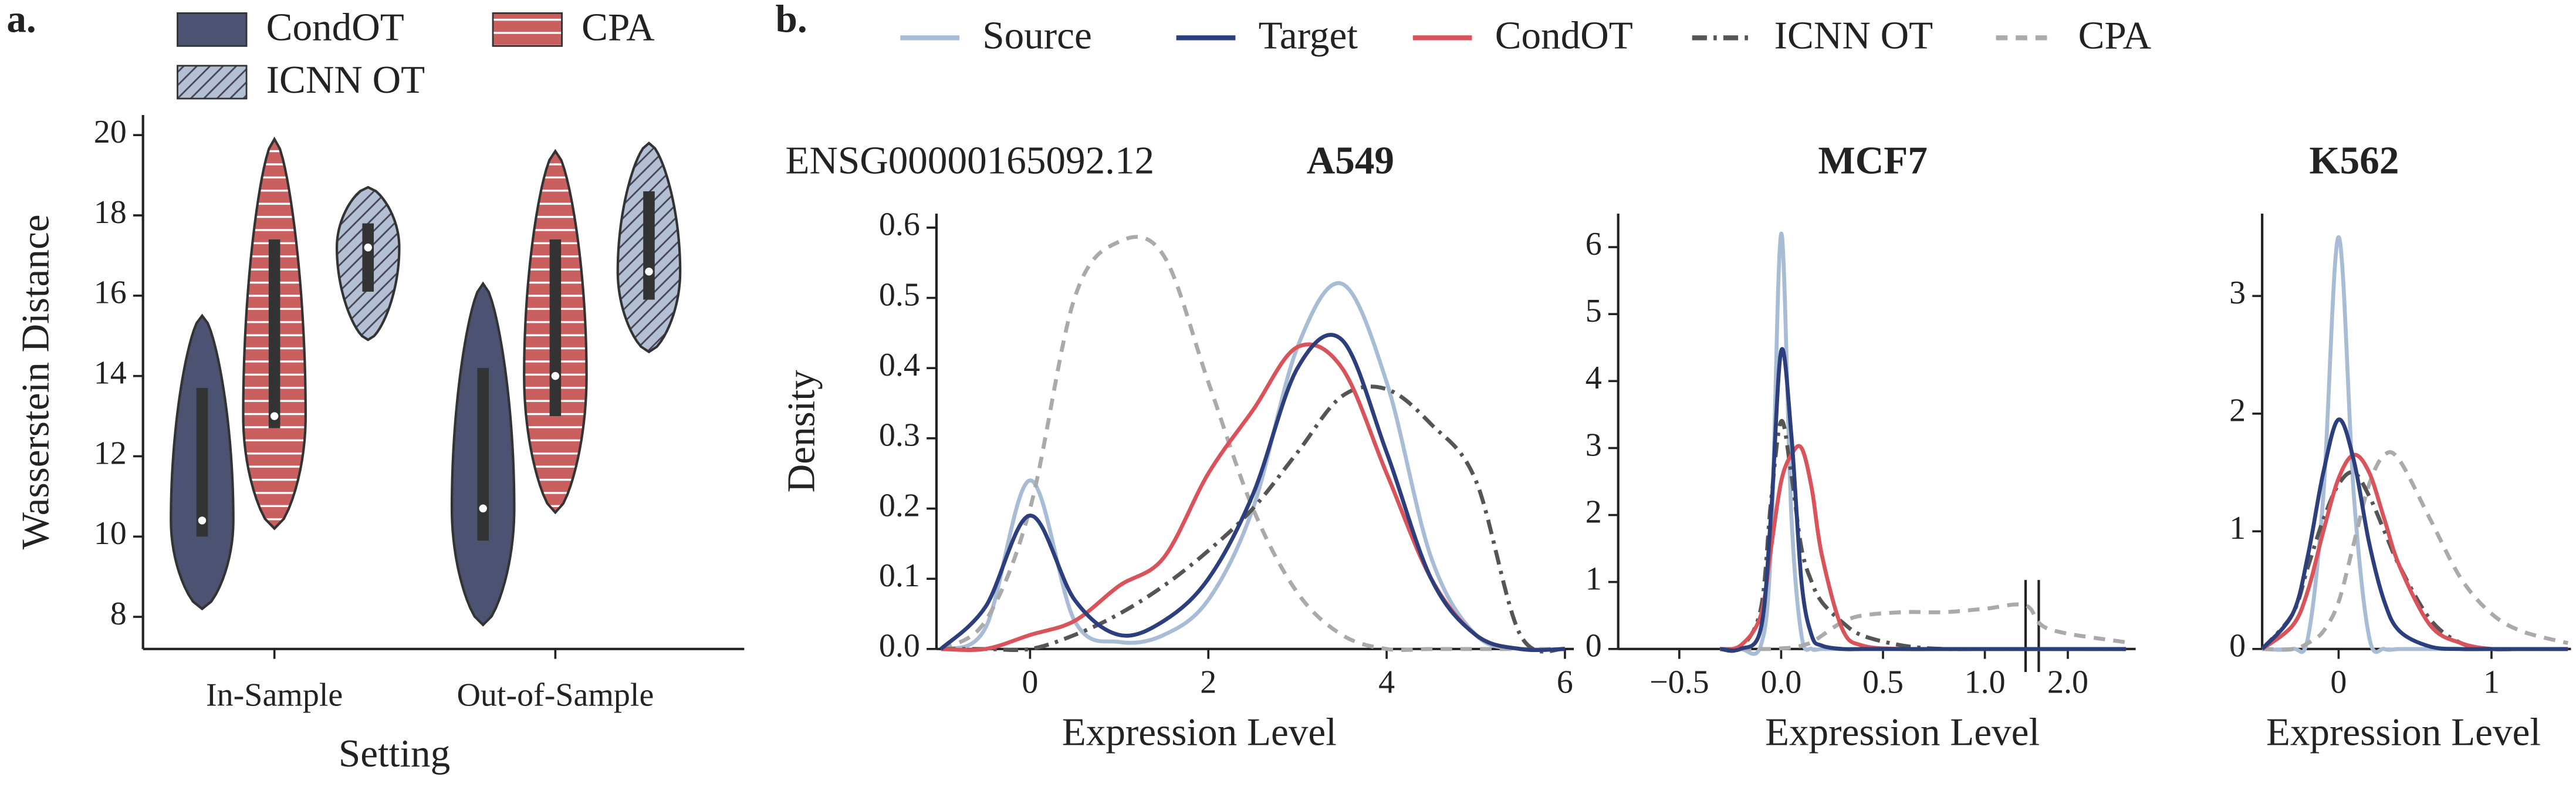  Describe the element at coordinates (110, 453) in the screenshot. I see `y-tick-label: 12` at that location.